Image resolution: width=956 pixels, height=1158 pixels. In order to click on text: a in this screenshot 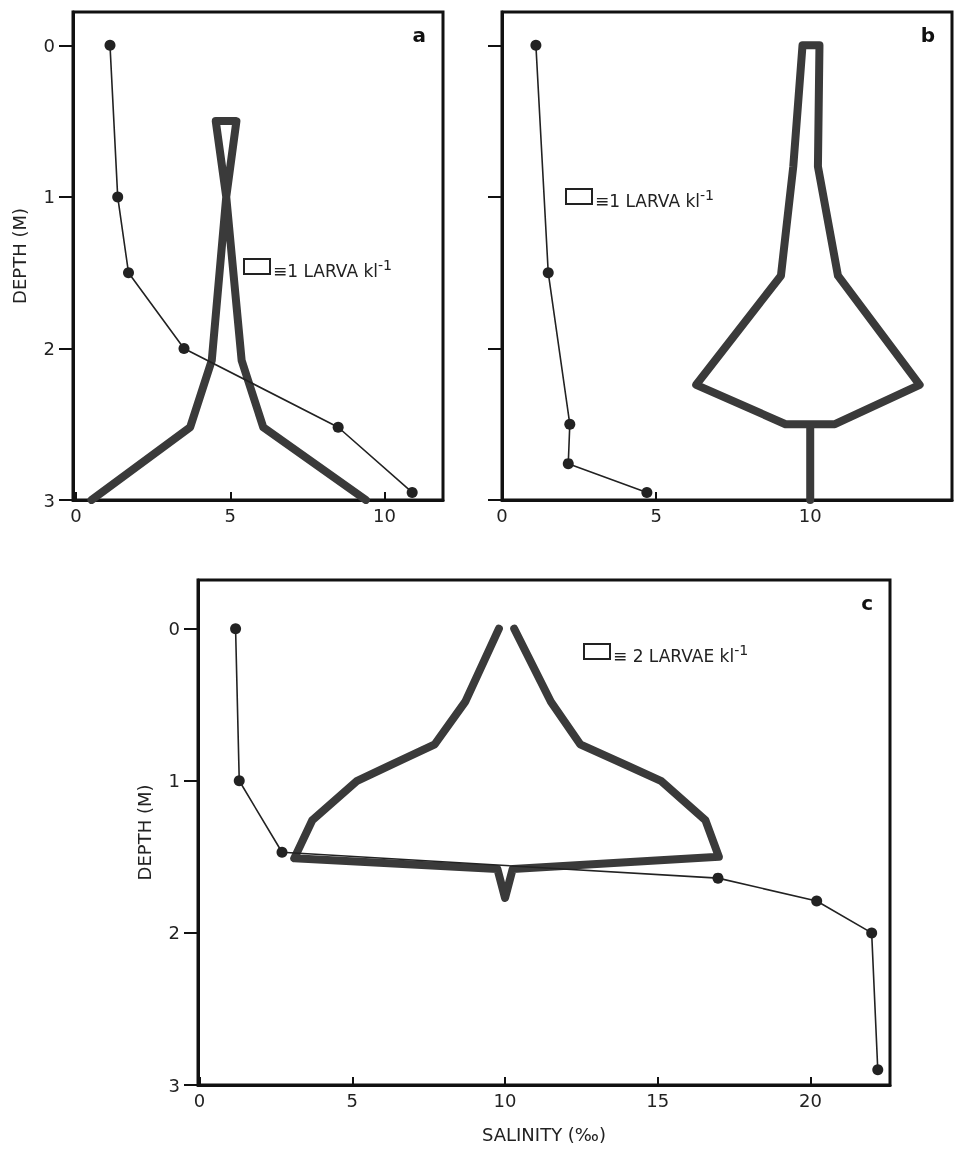, I will do `click(419, 35)`.